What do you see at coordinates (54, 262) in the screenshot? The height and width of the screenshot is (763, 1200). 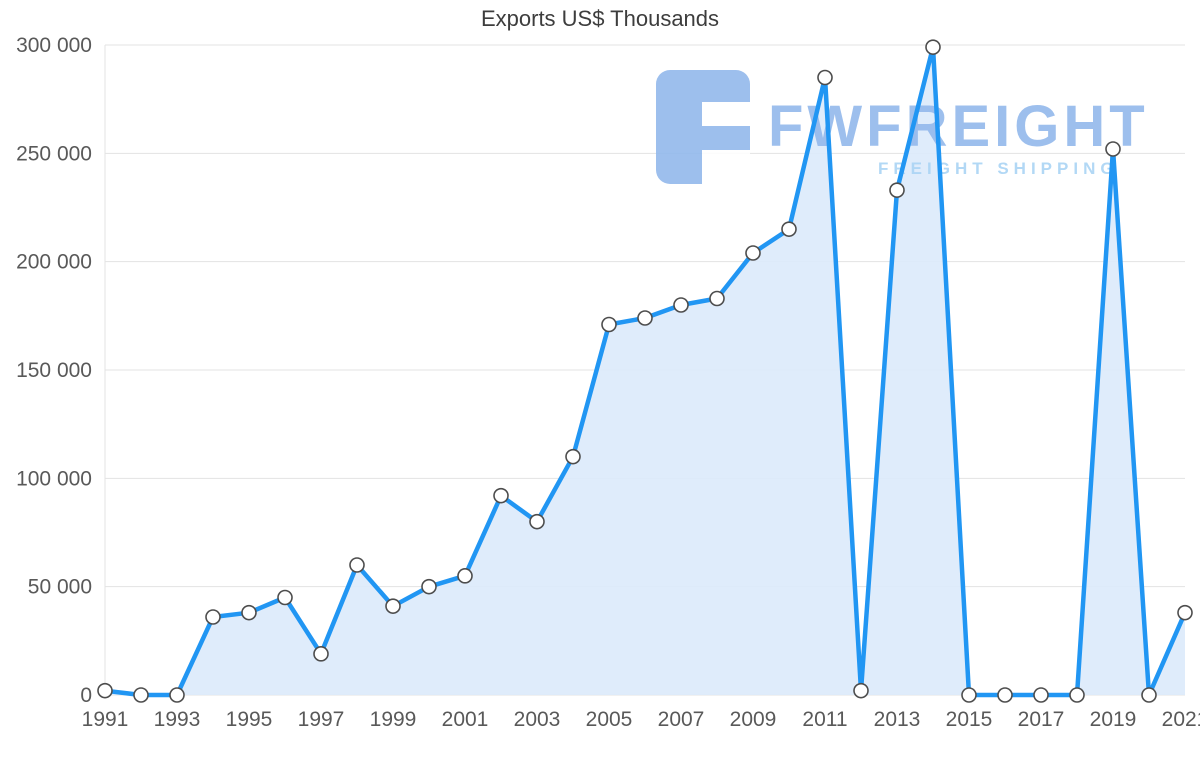 I see `y-tick-label: 200 000` at bounding box center [54, 262].